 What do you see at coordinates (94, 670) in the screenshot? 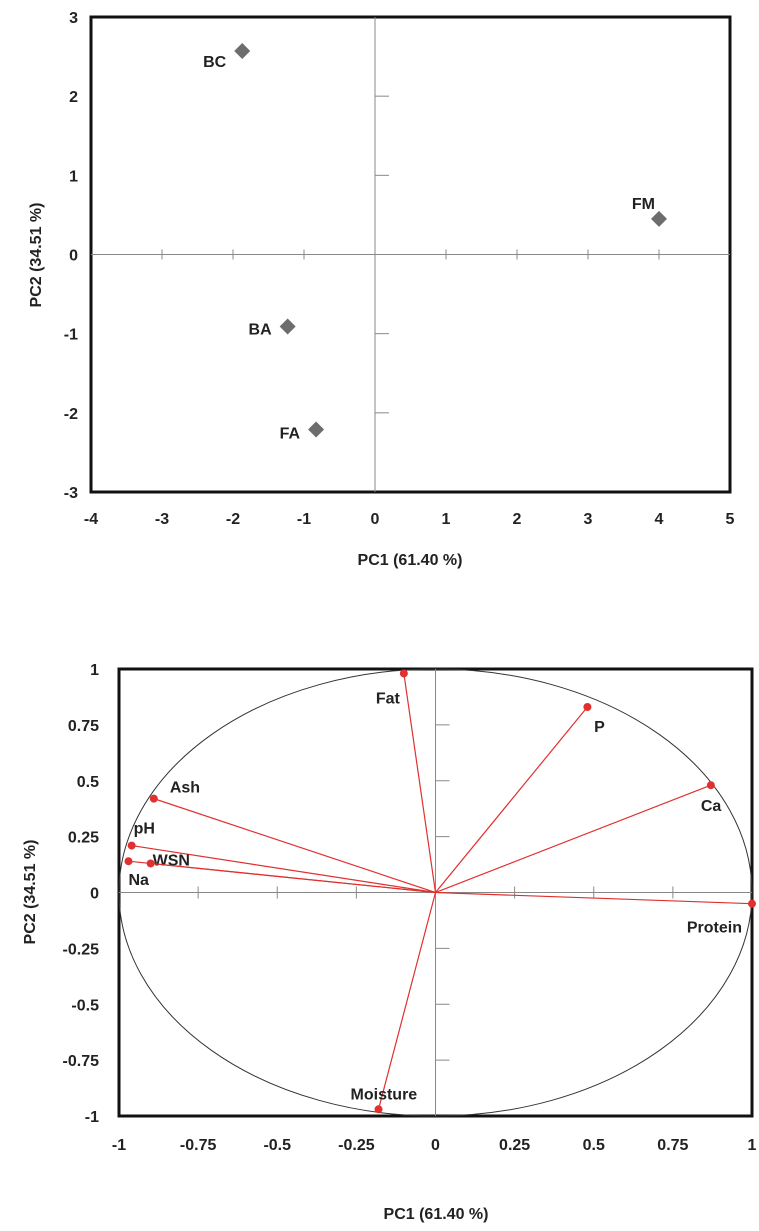
I see `loading-plot-y-tick-label: 1` at bounding box center [94, 670].